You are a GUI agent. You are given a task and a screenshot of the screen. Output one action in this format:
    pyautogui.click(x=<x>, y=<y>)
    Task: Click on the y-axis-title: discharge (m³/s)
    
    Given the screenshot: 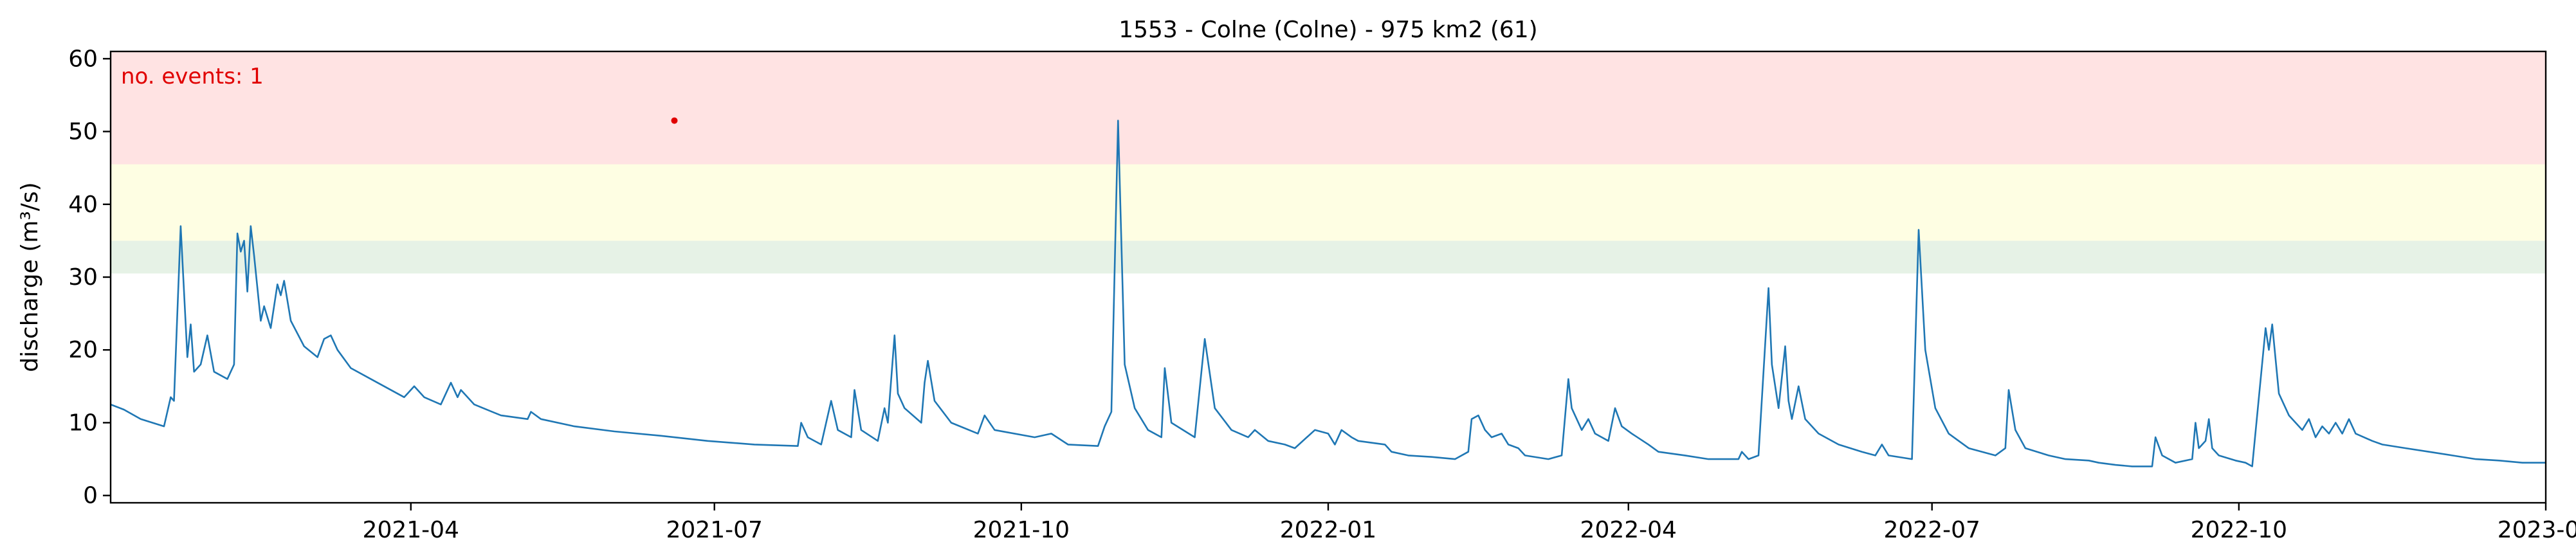 What is the action you would take?
    pyautogui.click(x=30, y=277)
    